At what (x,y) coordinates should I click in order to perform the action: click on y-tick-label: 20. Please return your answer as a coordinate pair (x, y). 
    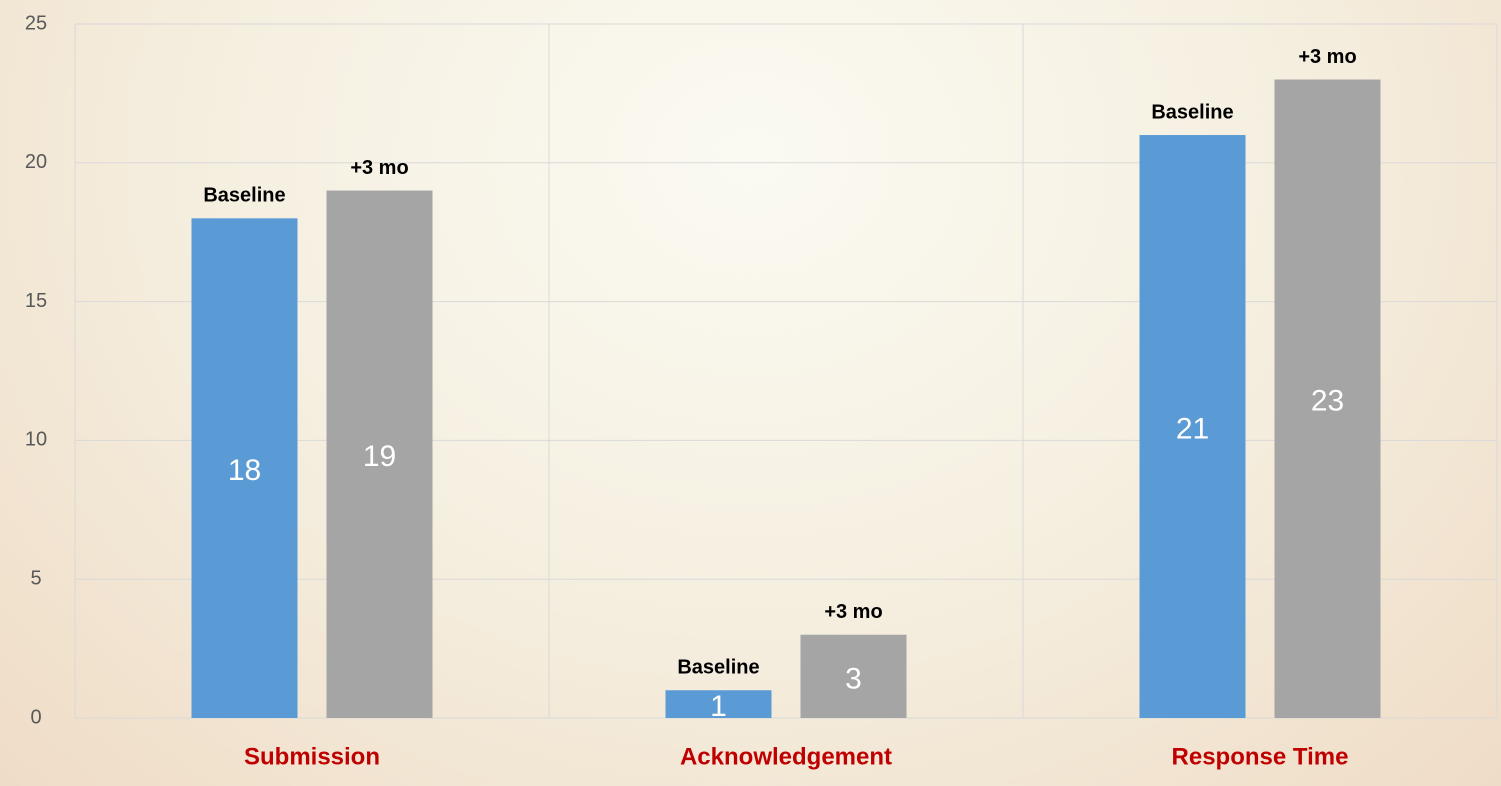
    Looking at the image, I should click on (36, 162).